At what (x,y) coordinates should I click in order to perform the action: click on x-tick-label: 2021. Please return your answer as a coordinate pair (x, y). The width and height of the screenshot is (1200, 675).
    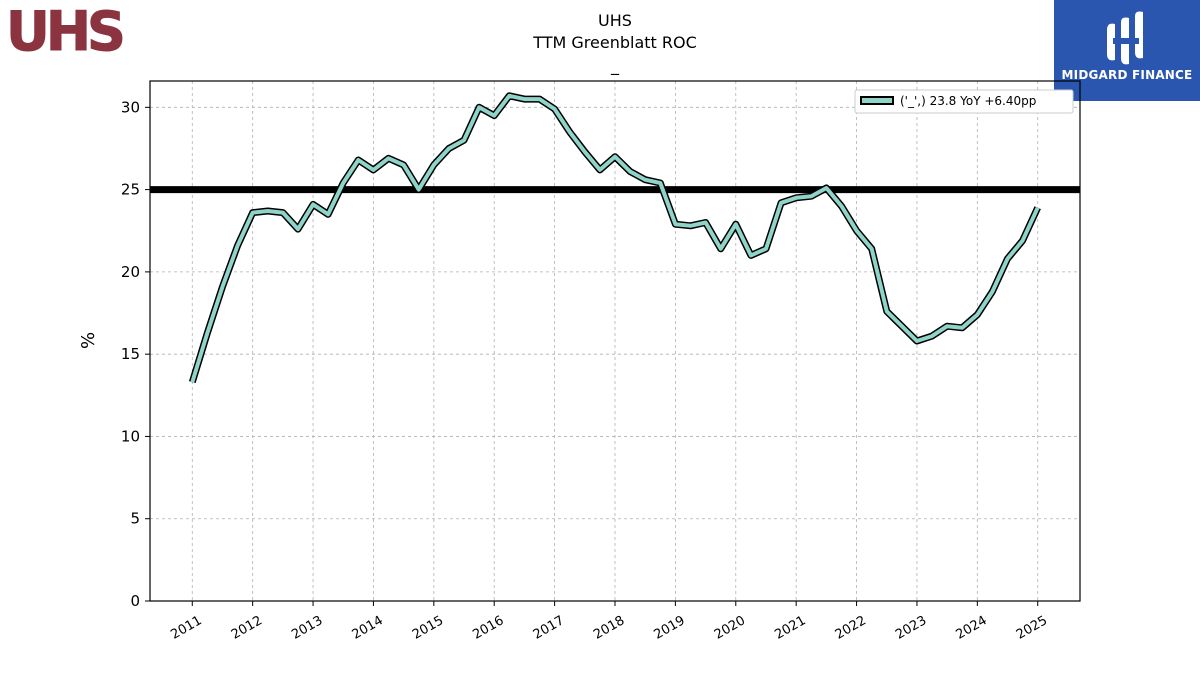
    Looking at the image, I should click on (790, 628).